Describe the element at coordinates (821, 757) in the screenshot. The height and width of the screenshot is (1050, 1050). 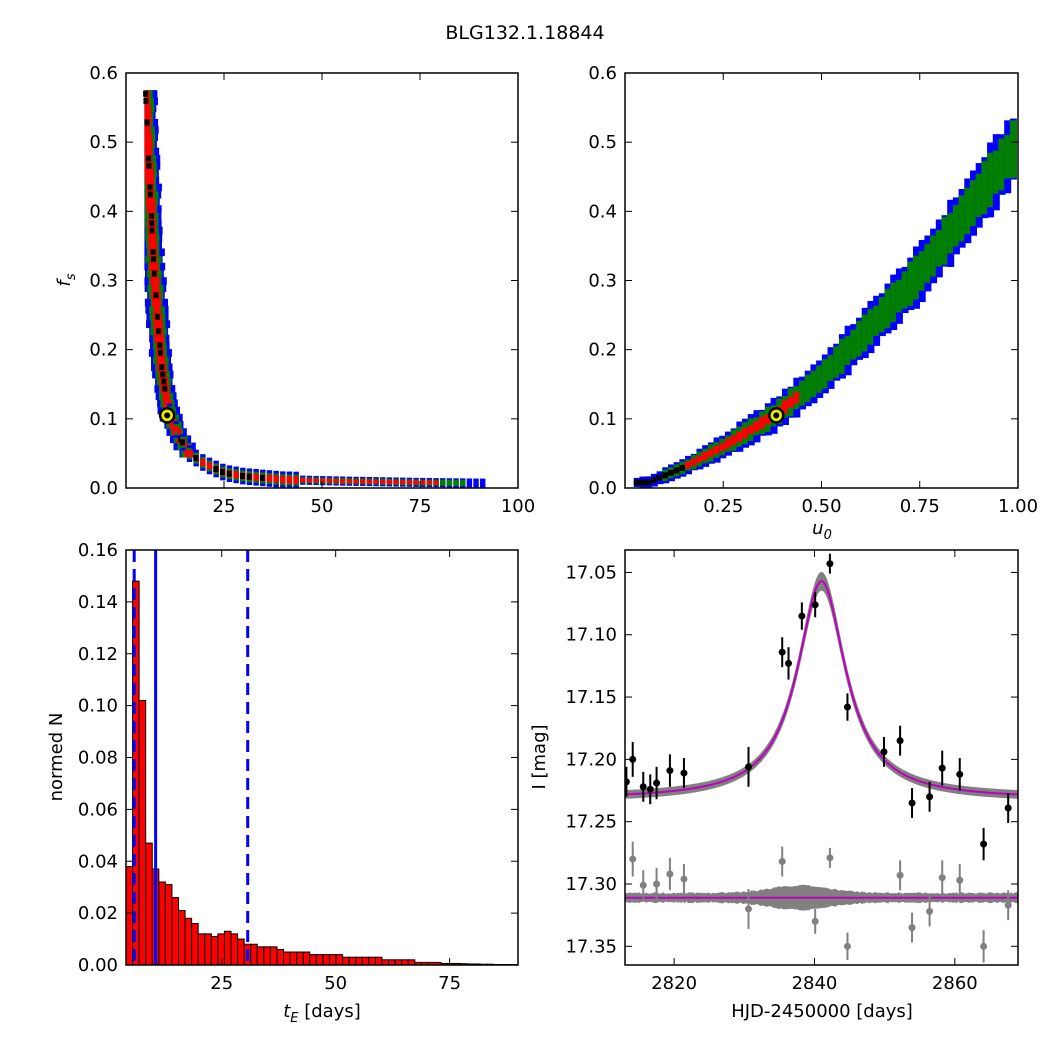
I see `panel-lightcurve-frame` at that location.